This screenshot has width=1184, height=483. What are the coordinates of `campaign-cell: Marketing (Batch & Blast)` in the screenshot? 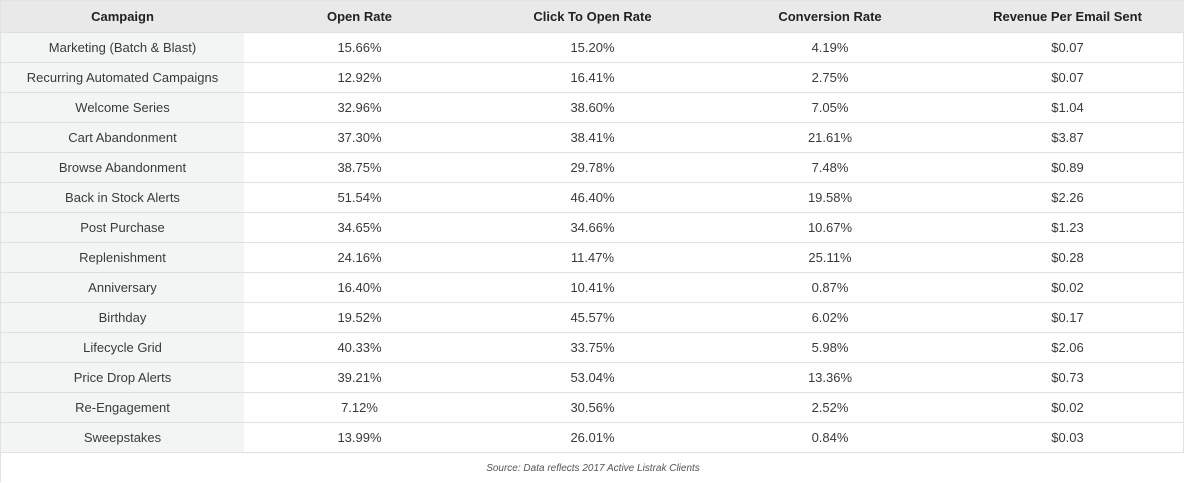 It's located at (122, 48).